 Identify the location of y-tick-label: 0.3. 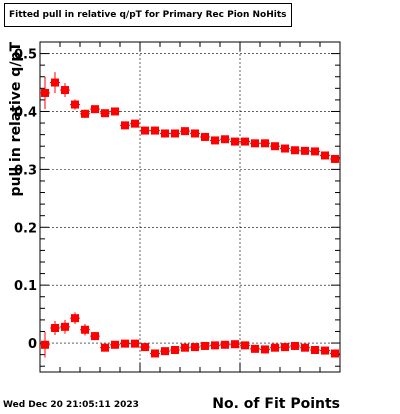
(25, 170).